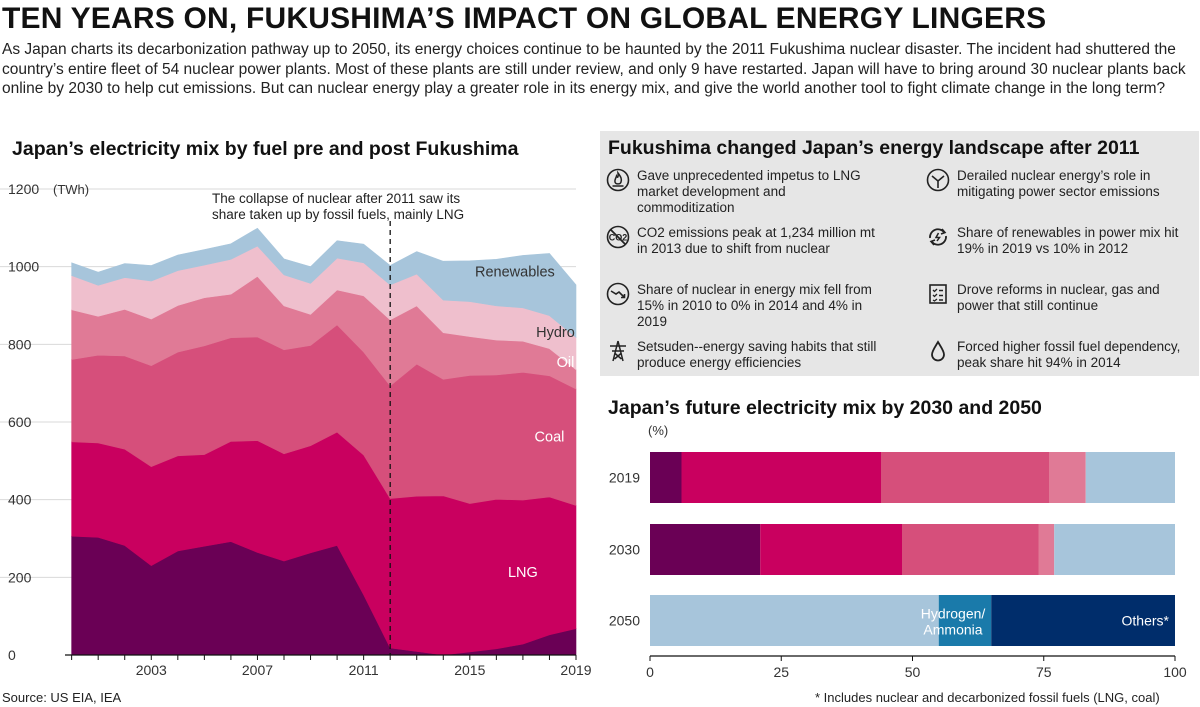 This screenshot has width=1200, height=707. Describe the element at coordinates (364, 670) in the screenshot. I see `x-tick-label: 2011` at that location.